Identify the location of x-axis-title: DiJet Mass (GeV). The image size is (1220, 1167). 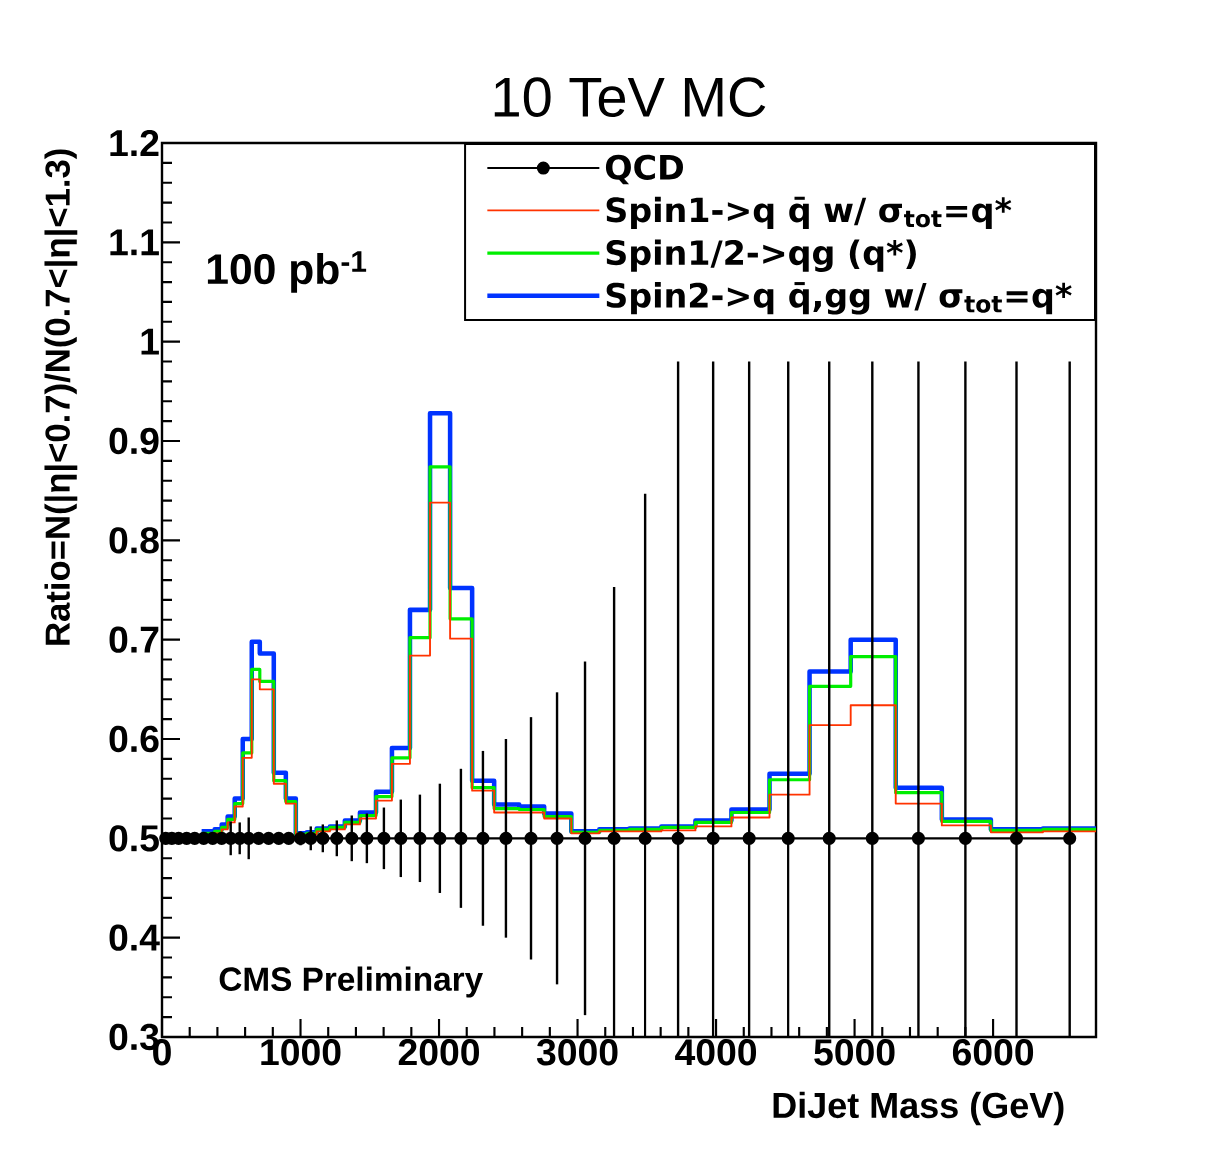
(918, 1108).